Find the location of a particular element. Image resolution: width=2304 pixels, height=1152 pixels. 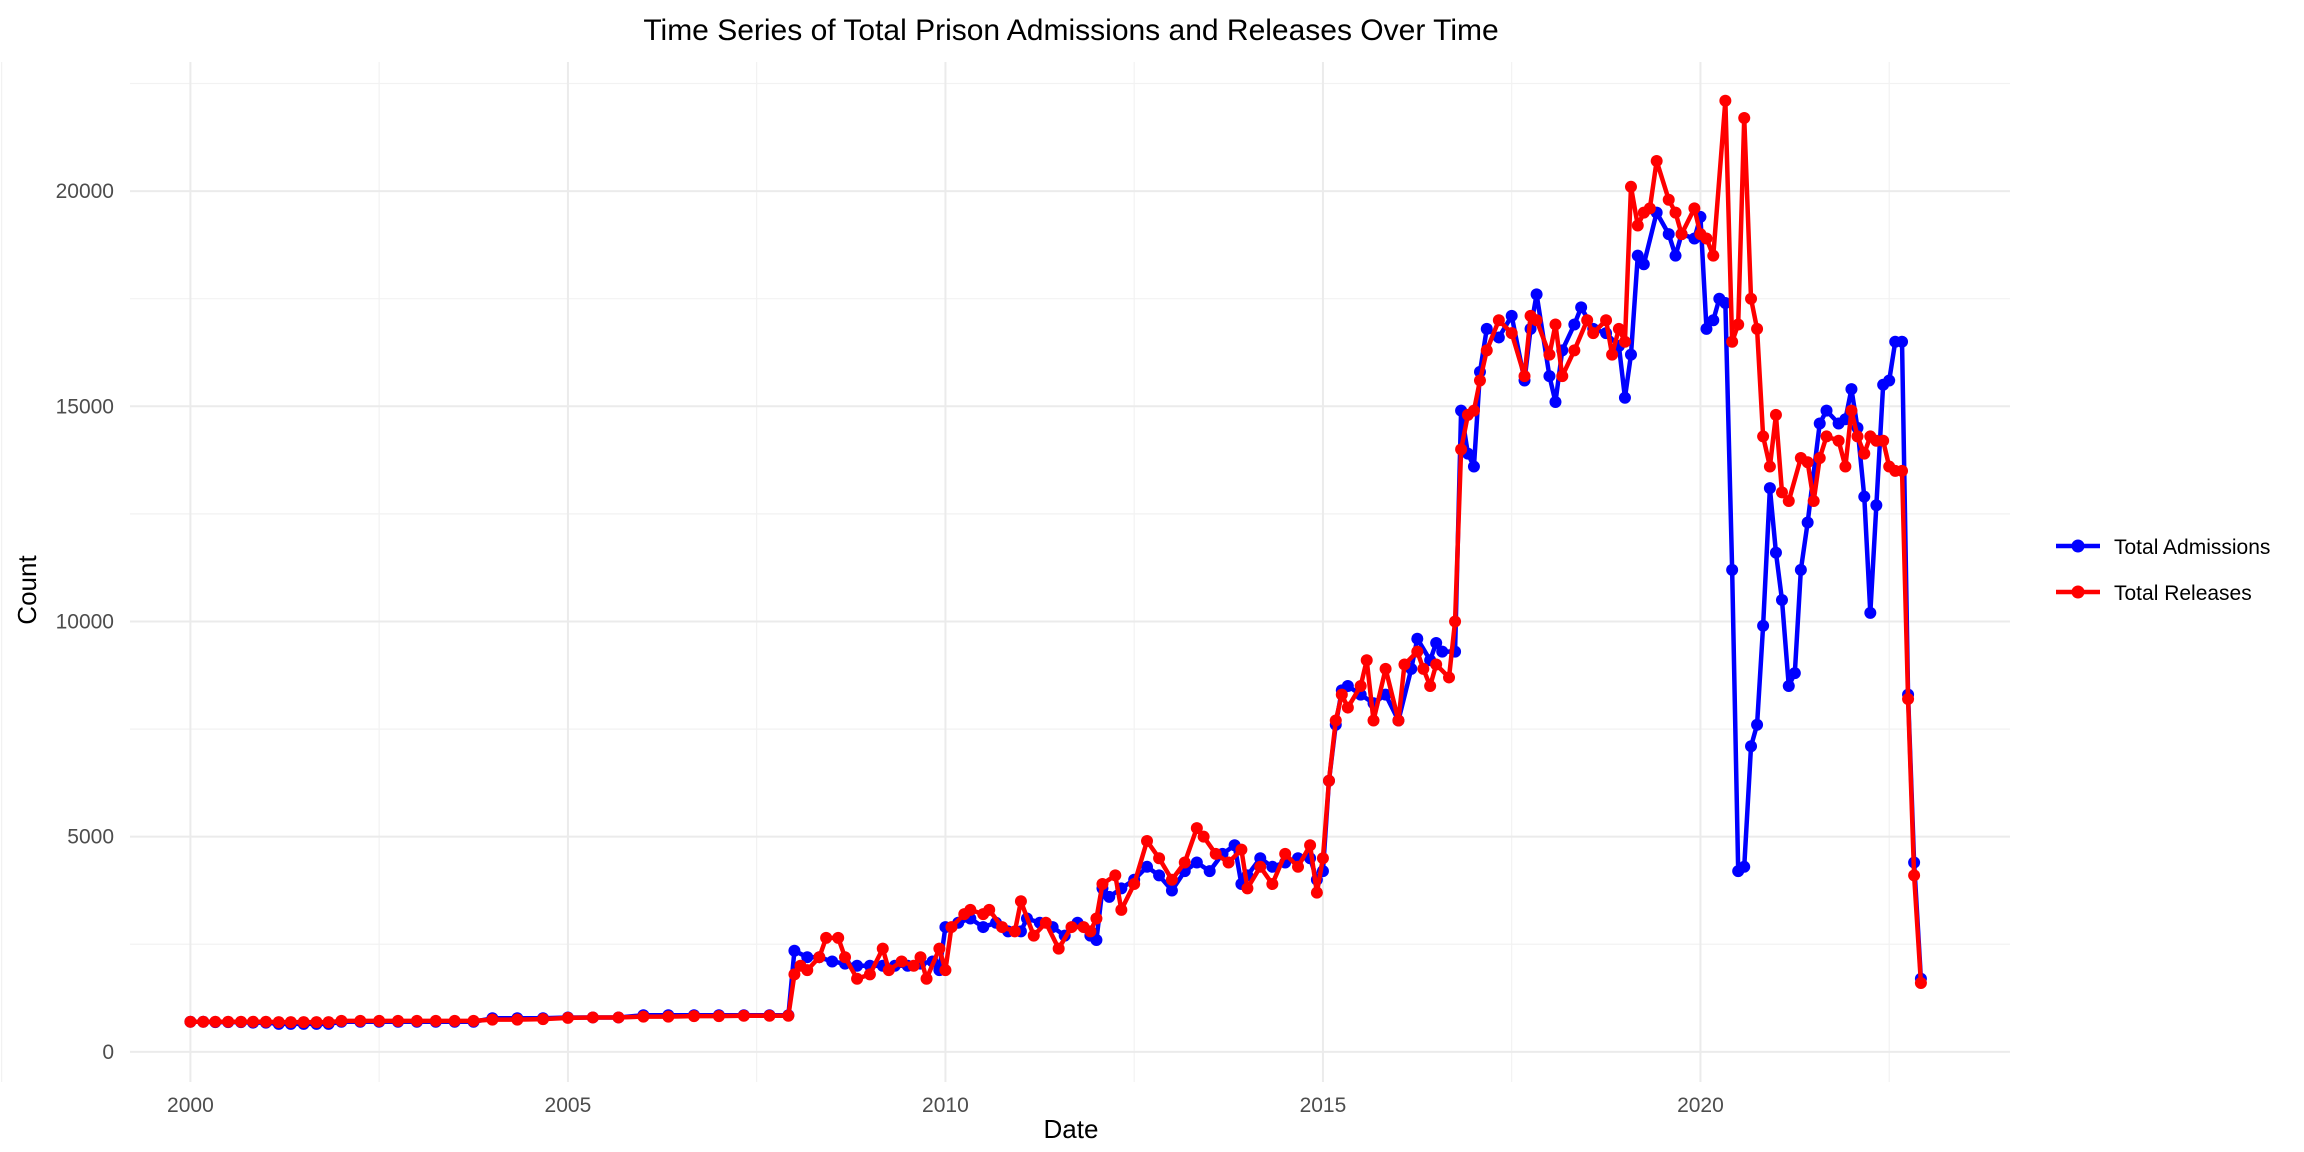

x-tick-label: 2005 is located at coordinates (568, 1105).